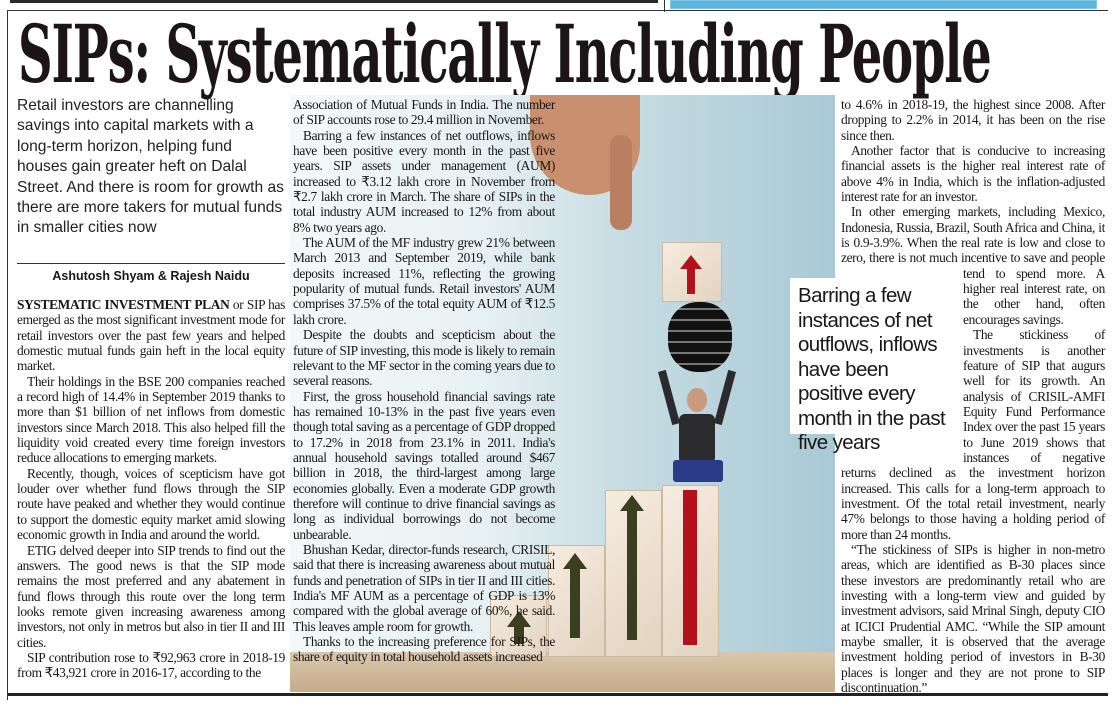 The image size is (1118, 713). I want to click on headline: SIPs: Systematically Including People, so click(505, 54).